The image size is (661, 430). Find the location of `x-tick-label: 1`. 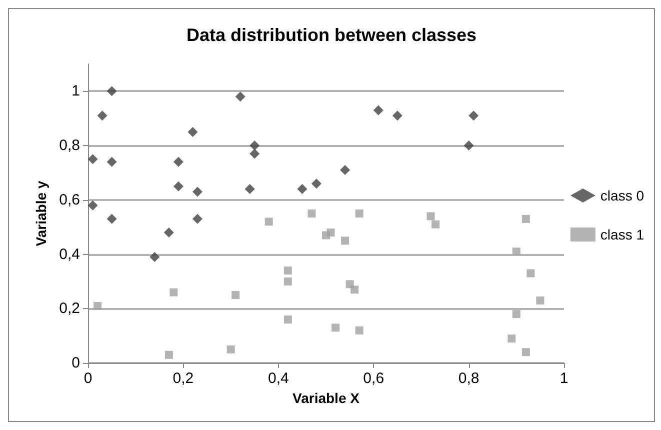

x-tick-label: 1 is located at coordinates (564, 378).